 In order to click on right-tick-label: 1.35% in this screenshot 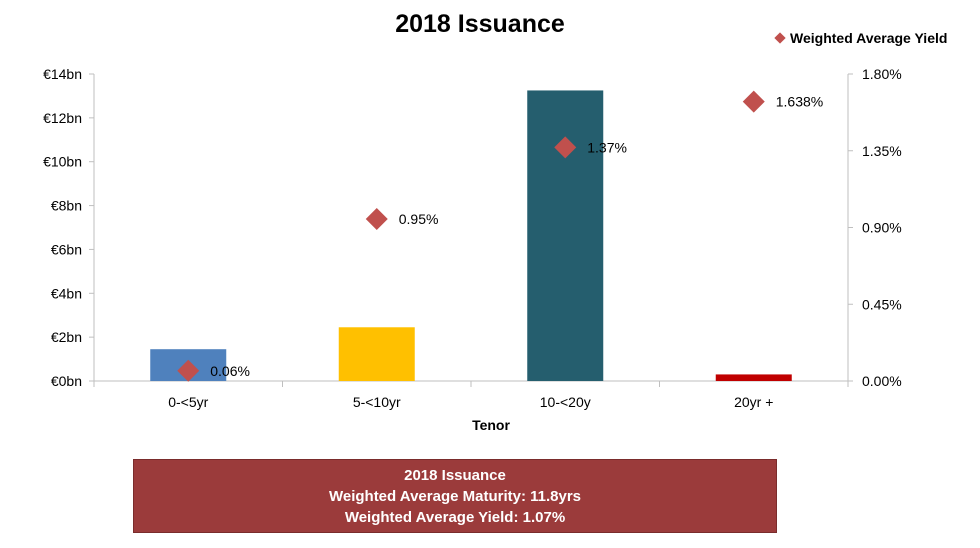, I will do `click(882, 151)`.